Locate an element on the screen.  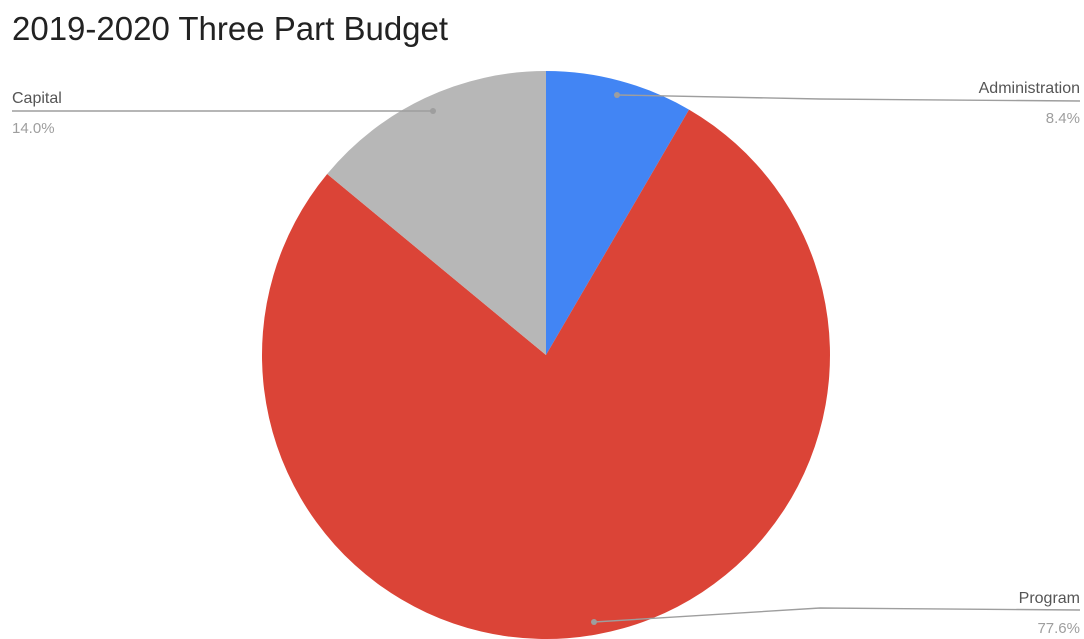
leader-dot-program is located at coordinates (594, 622).